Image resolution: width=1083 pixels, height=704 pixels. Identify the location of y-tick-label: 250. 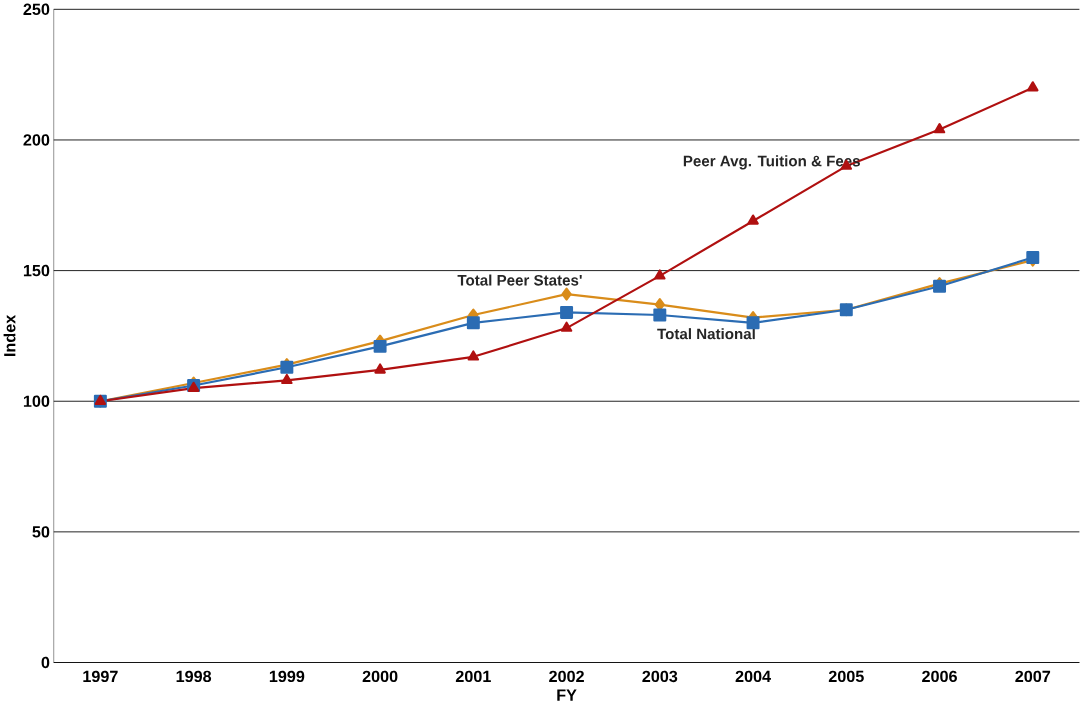
(36, 9).